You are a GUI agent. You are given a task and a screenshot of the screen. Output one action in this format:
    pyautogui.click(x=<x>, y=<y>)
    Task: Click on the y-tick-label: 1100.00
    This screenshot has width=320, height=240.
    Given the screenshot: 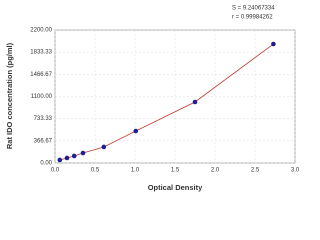 What is the action you would take?
    pyautogui.click(x=42, y=97)
    